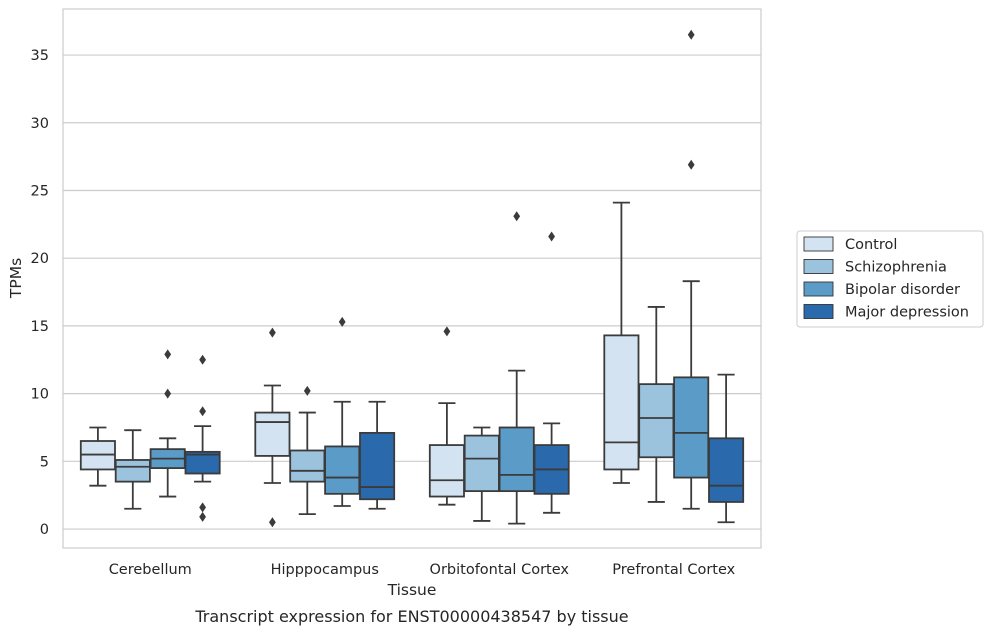 The width and height of the screenshot is (993, 634). Describe the element at coordinates (40, 293) in the screenshot. I see `y-axis-ticks: 0 5 10 15 20 25 30 35` at that location.